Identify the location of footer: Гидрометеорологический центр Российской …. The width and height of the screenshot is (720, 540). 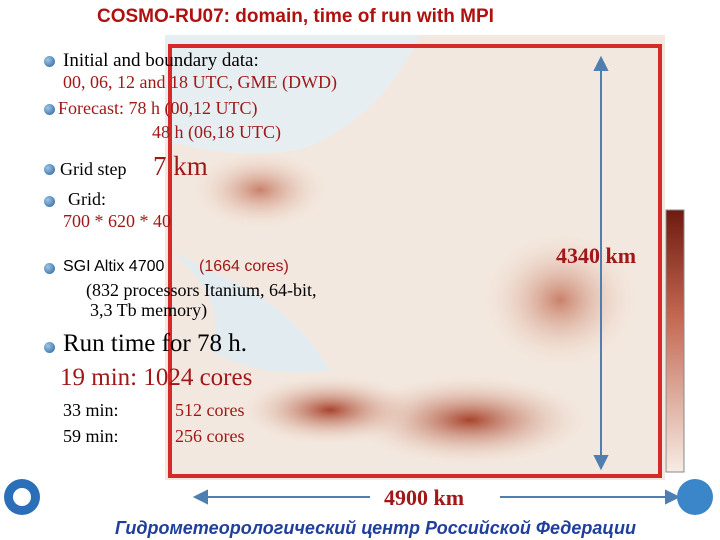
(375, 528).